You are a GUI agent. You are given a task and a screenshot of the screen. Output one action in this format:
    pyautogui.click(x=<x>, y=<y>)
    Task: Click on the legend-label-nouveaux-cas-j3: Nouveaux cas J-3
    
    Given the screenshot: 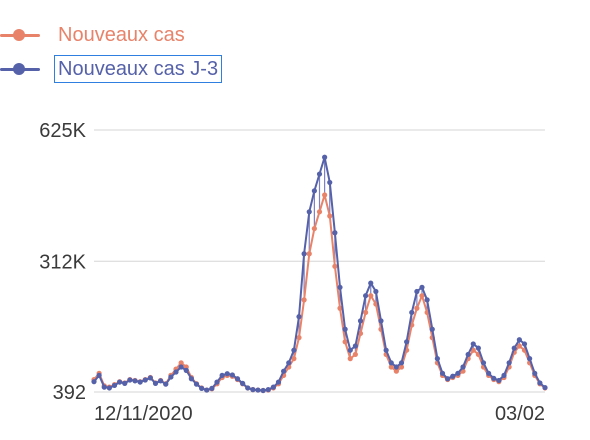 What is the action you would take?
    pyautogui.click(x=138, y=69)
    